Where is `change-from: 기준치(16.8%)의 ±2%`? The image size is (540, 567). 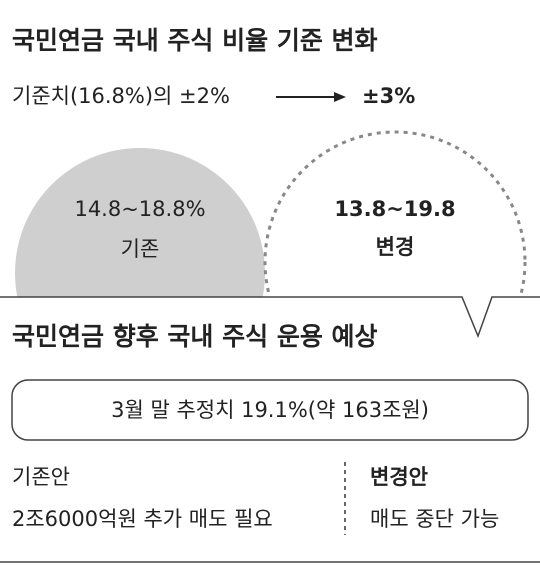 change-from: 기준치(16.8%)의 ±2% is located at coordinates (121, 96).